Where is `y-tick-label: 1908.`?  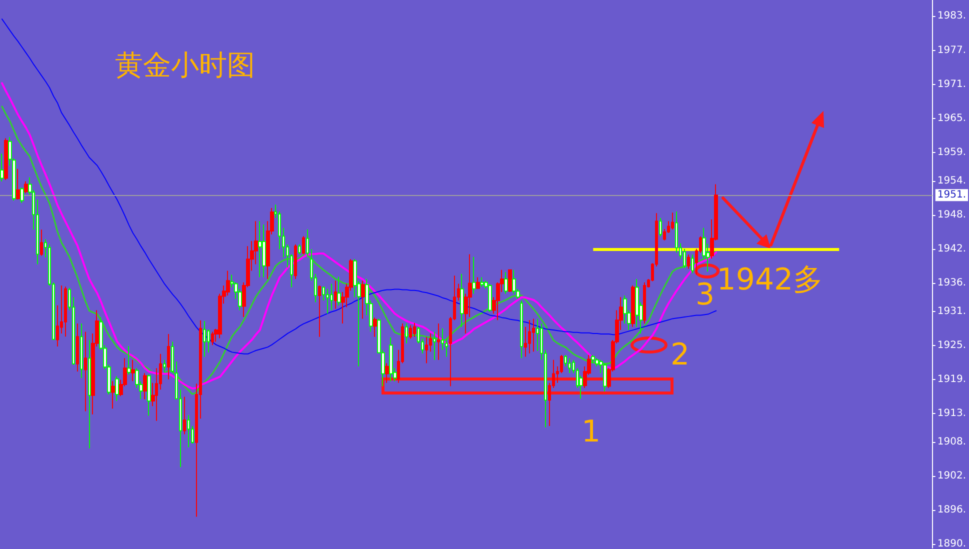 y-tick-label: 1908. is located at coordinates (951, 442).